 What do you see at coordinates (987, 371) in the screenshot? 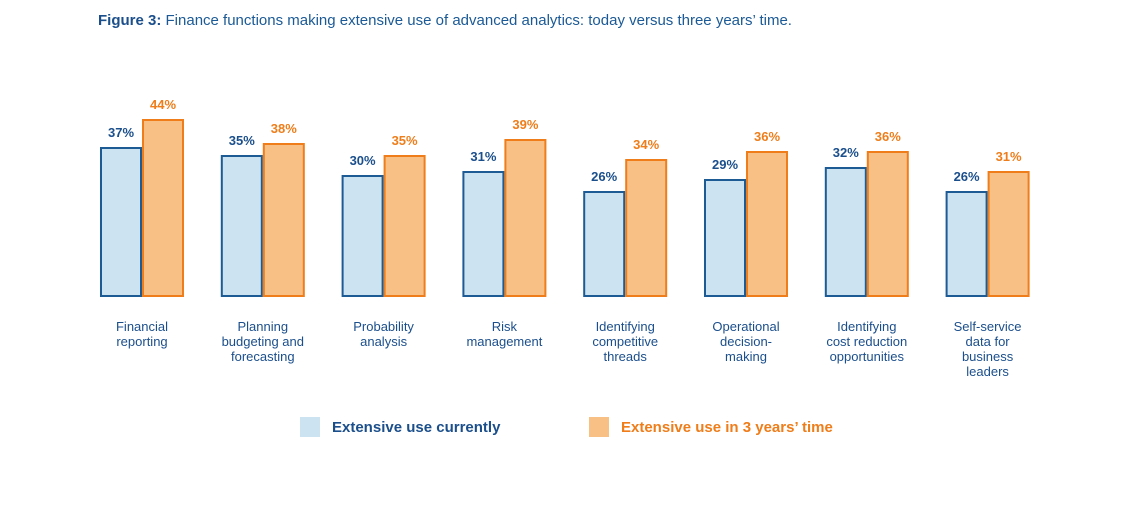
I see `category-label-line: leaders` at bounding box center [987, 371].